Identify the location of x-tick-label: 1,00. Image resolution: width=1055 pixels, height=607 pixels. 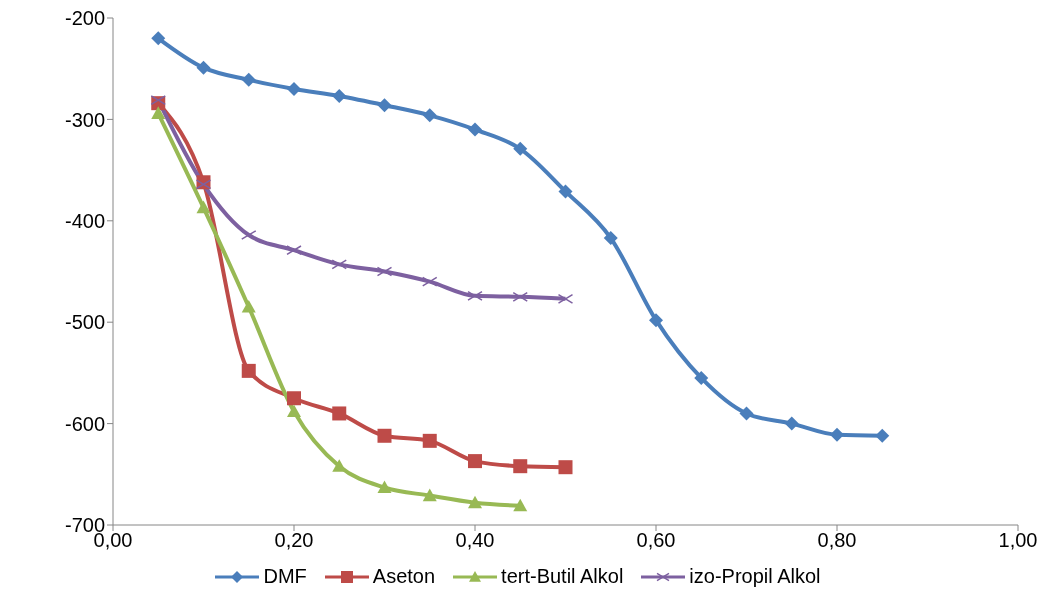
(1018, 540).